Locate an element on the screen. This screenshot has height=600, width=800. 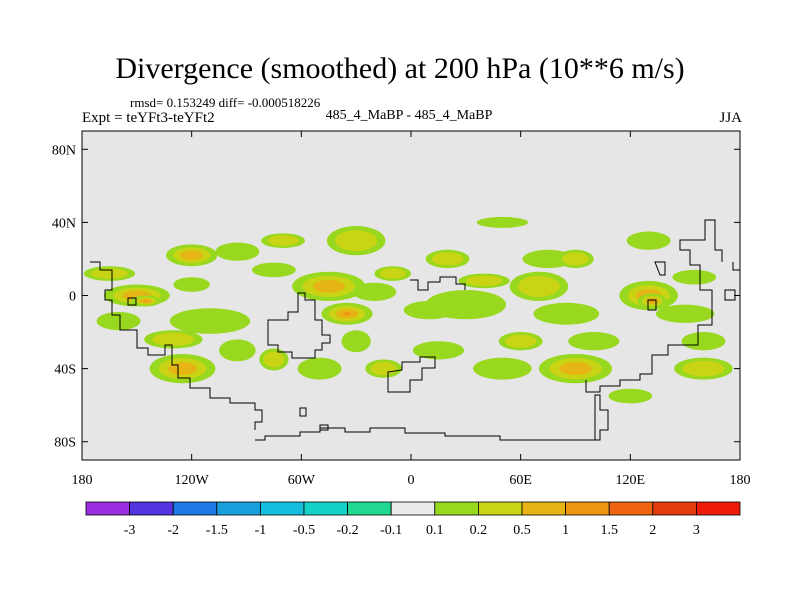
colorbar-label: 1.5 is located at coordinates (609, 530).